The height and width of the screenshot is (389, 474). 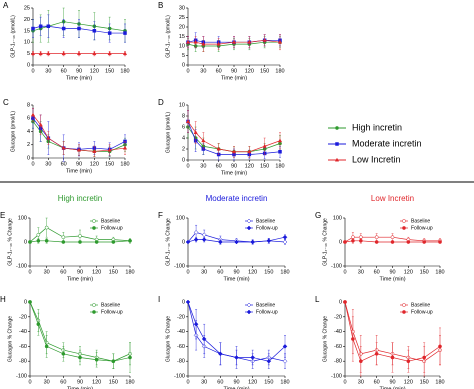 I want to click on y-tick-label: -60, so click(x=23, y=347).